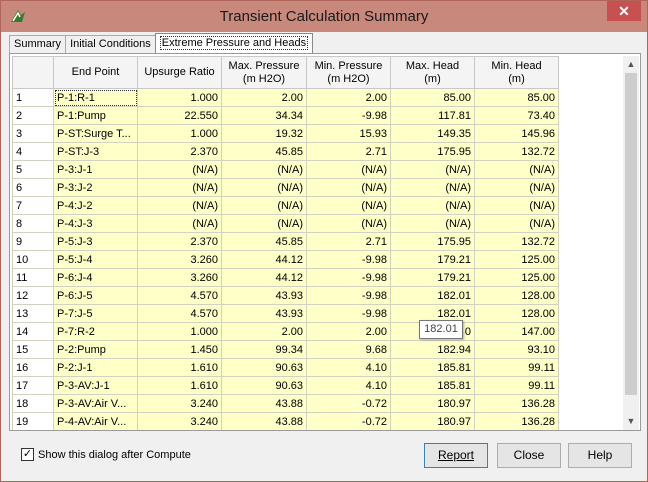 The height and width of the screenshot is (482, 648). I want to click on cell-maxh: 180.97, so click(432, 421).